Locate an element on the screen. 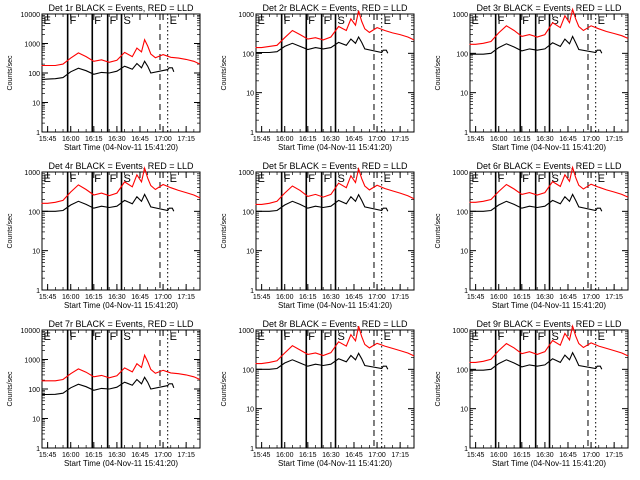  chart-title: Det 8r BLACK = Events, RED = LLD is located at coordinates (335, 324).